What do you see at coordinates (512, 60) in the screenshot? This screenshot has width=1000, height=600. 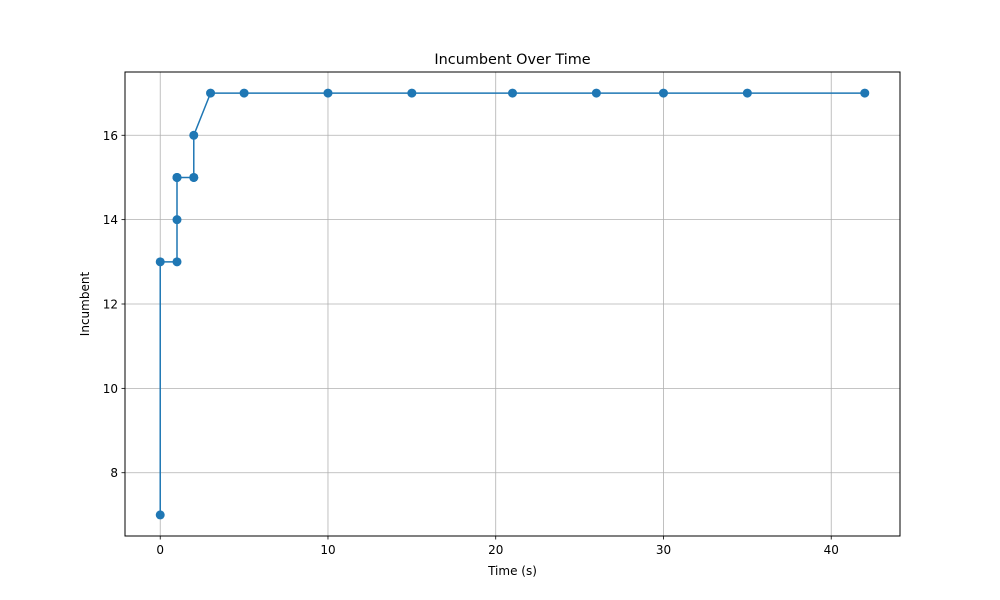 I see `chart-title: Incumbent Over Time` at bounding box center [512, 60].